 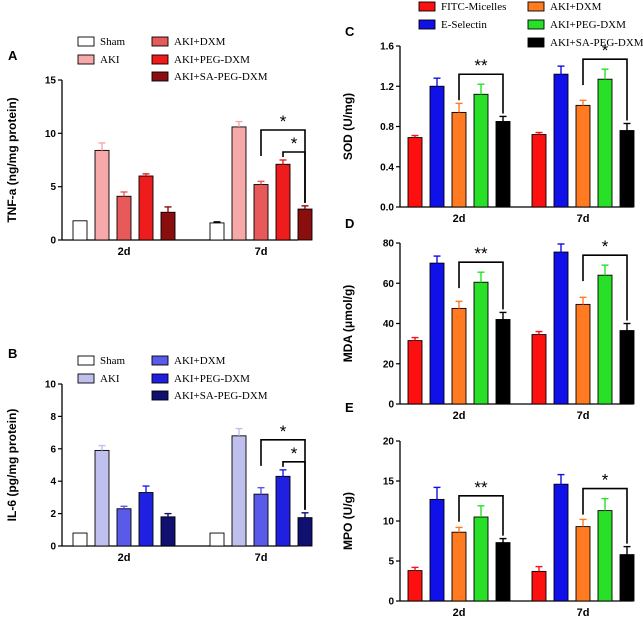 I want to click on legend-label: AKI+SA-PEG-DXM, so click(x=596, y=43).